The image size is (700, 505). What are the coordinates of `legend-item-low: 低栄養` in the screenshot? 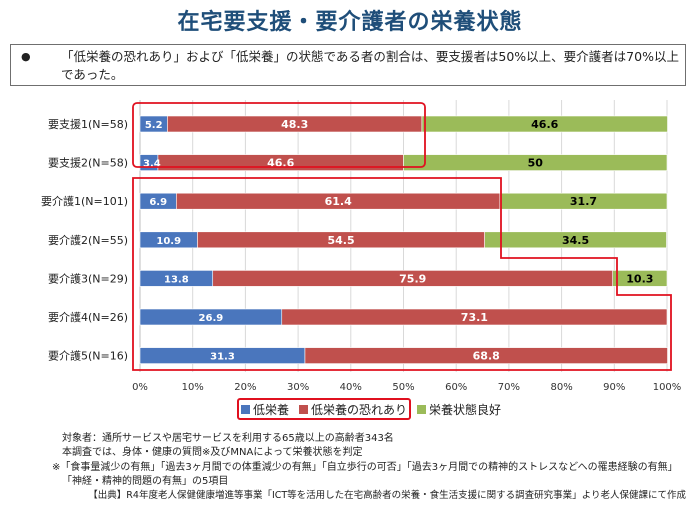 It's located at (265, 409).